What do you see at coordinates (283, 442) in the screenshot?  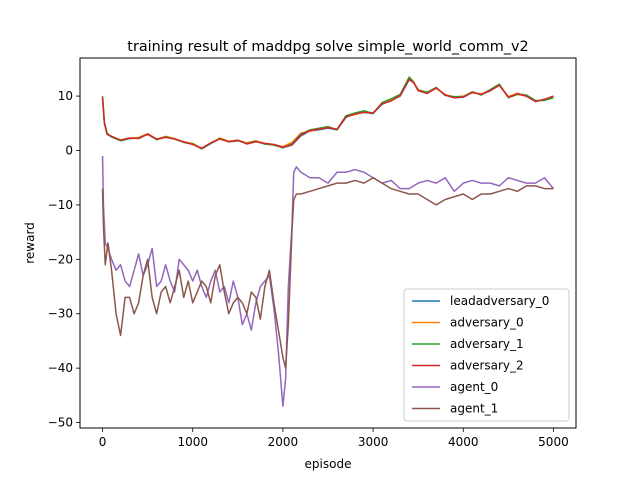 I see `x-tick-label: 2000` at bounding box center [283, 442].